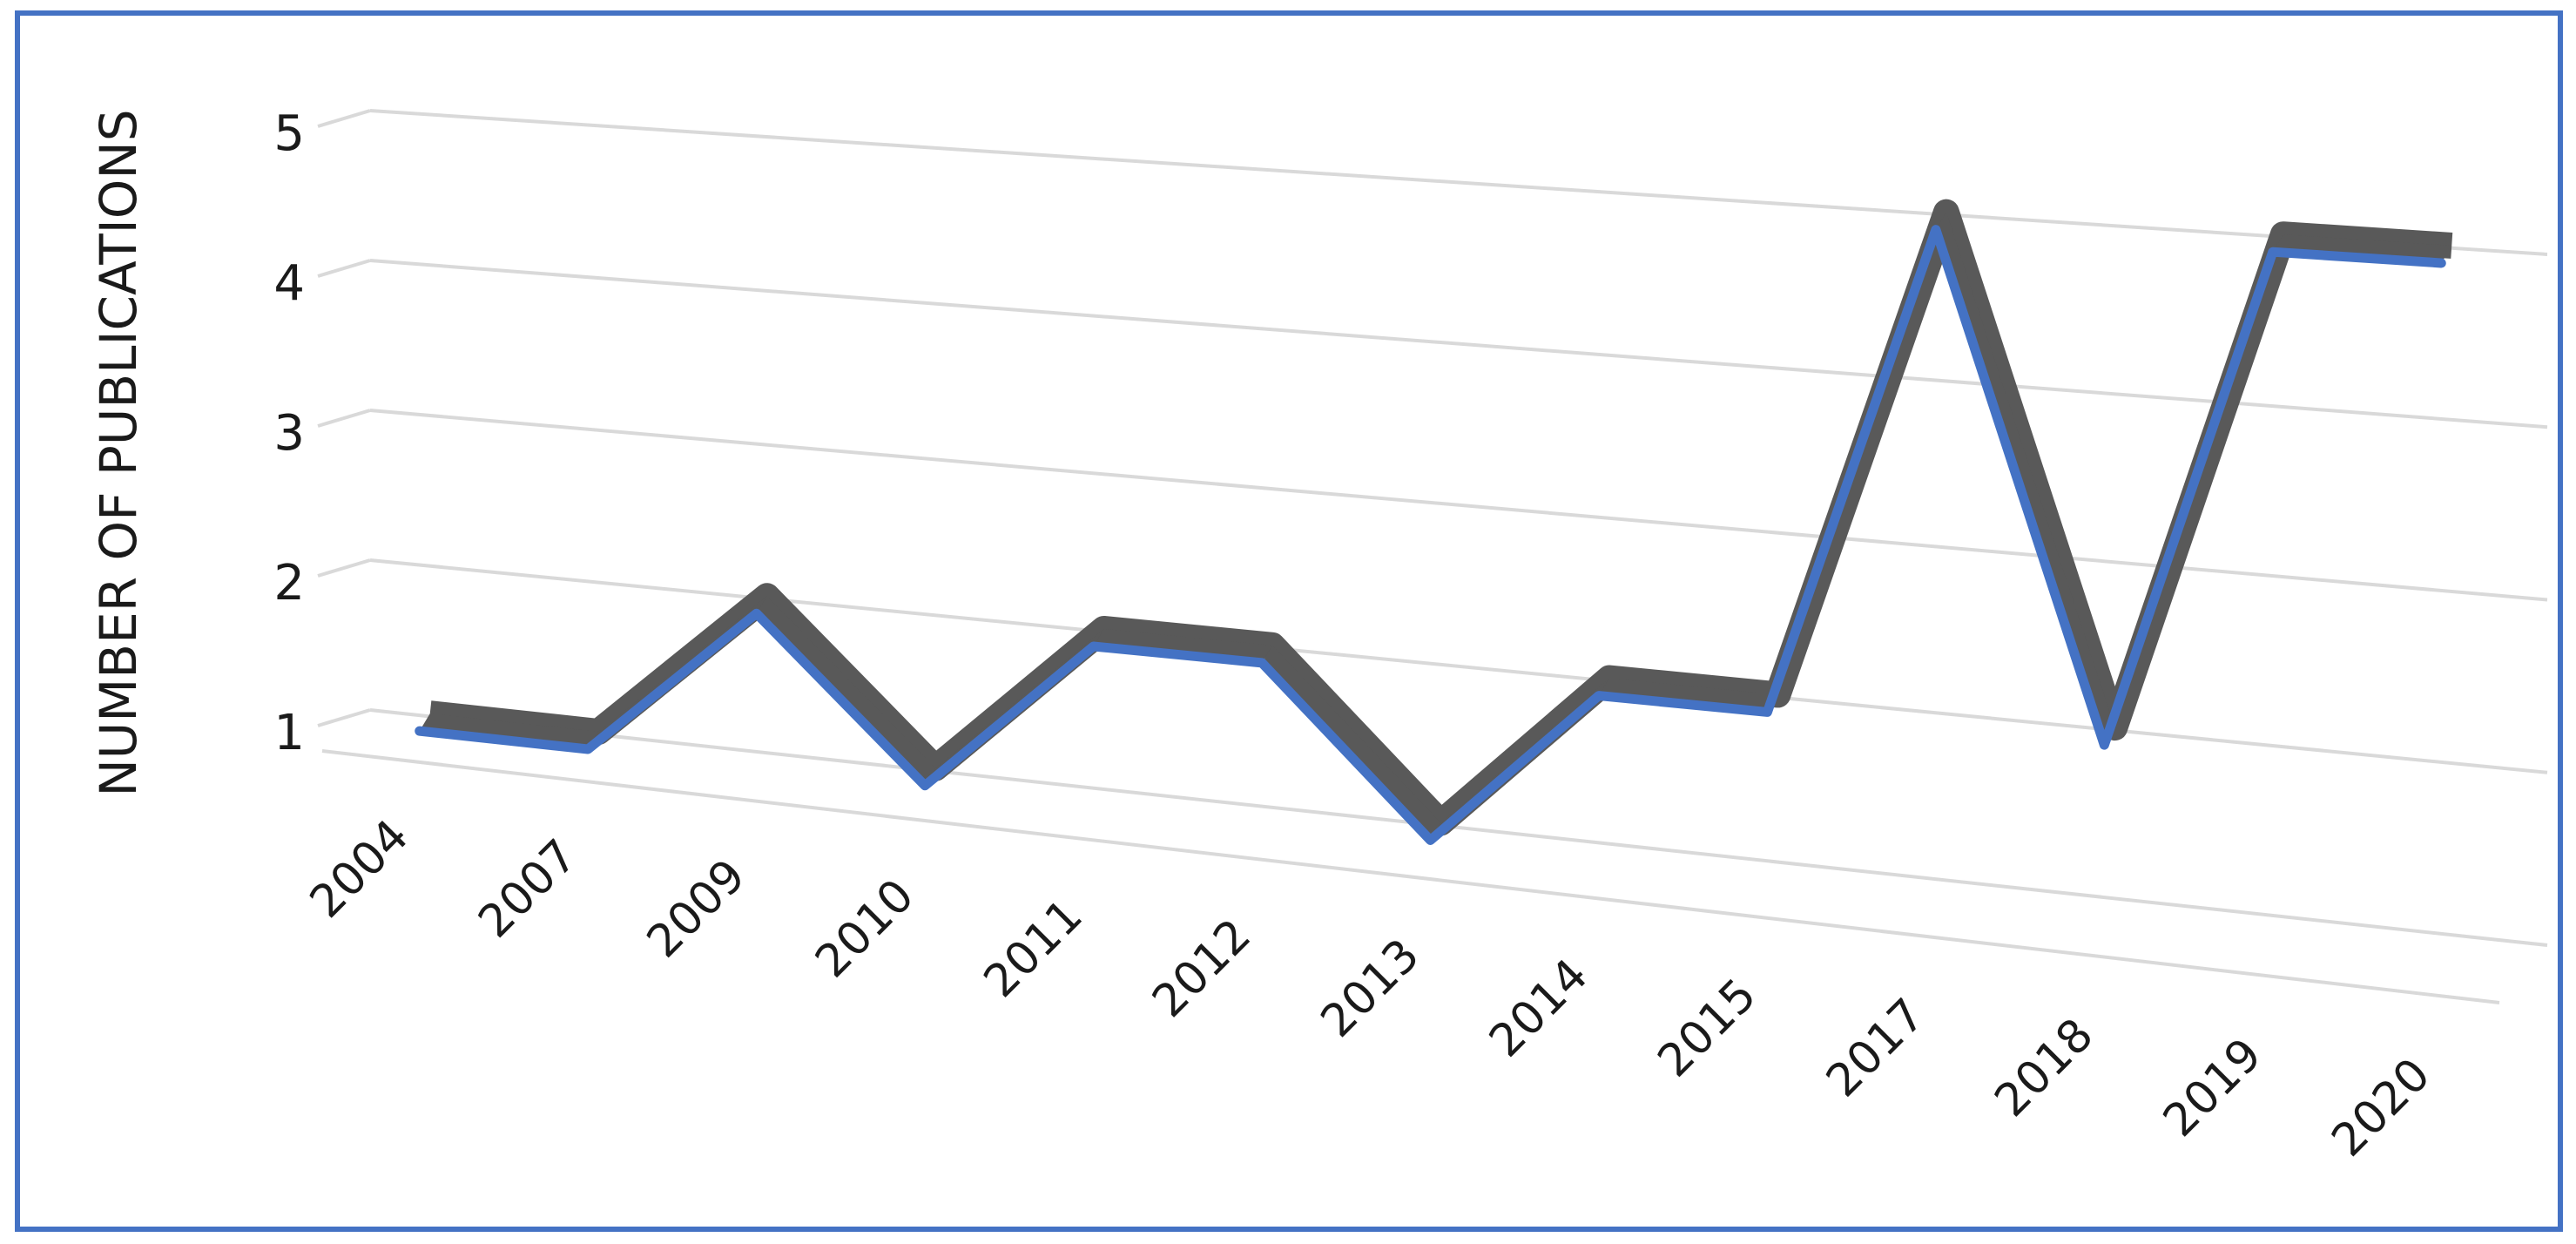  Describe the element at coordinates (289, 284) in the screenshot. I see `y-tick-label: 4` at that location.